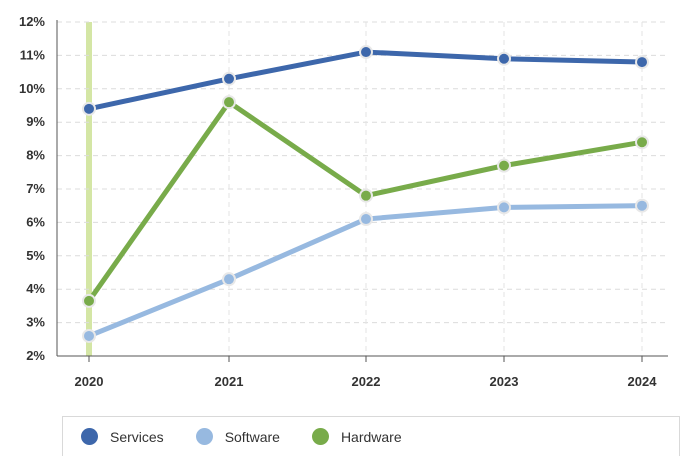  Describe the element at coordinates (35, 355) in the screenshot. I see `y-tick-label: 2%` at that location.